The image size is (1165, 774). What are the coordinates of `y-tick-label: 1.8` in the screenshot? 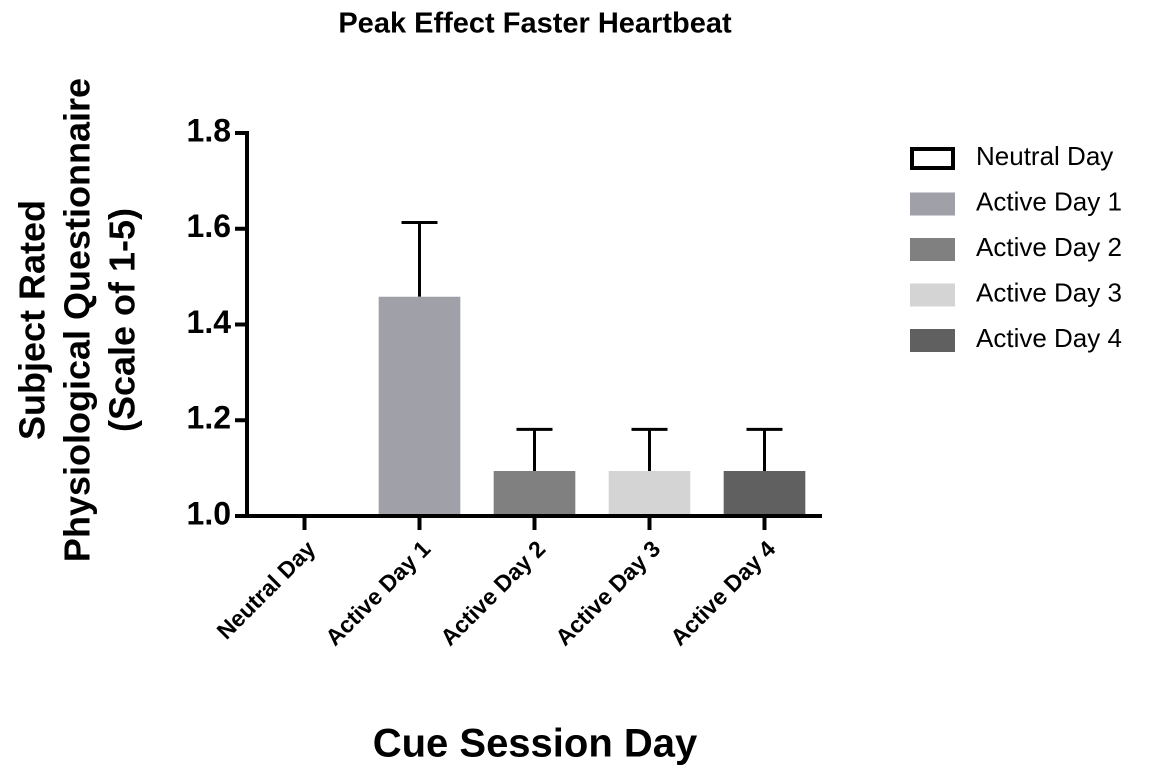 It's located at (209, 130).